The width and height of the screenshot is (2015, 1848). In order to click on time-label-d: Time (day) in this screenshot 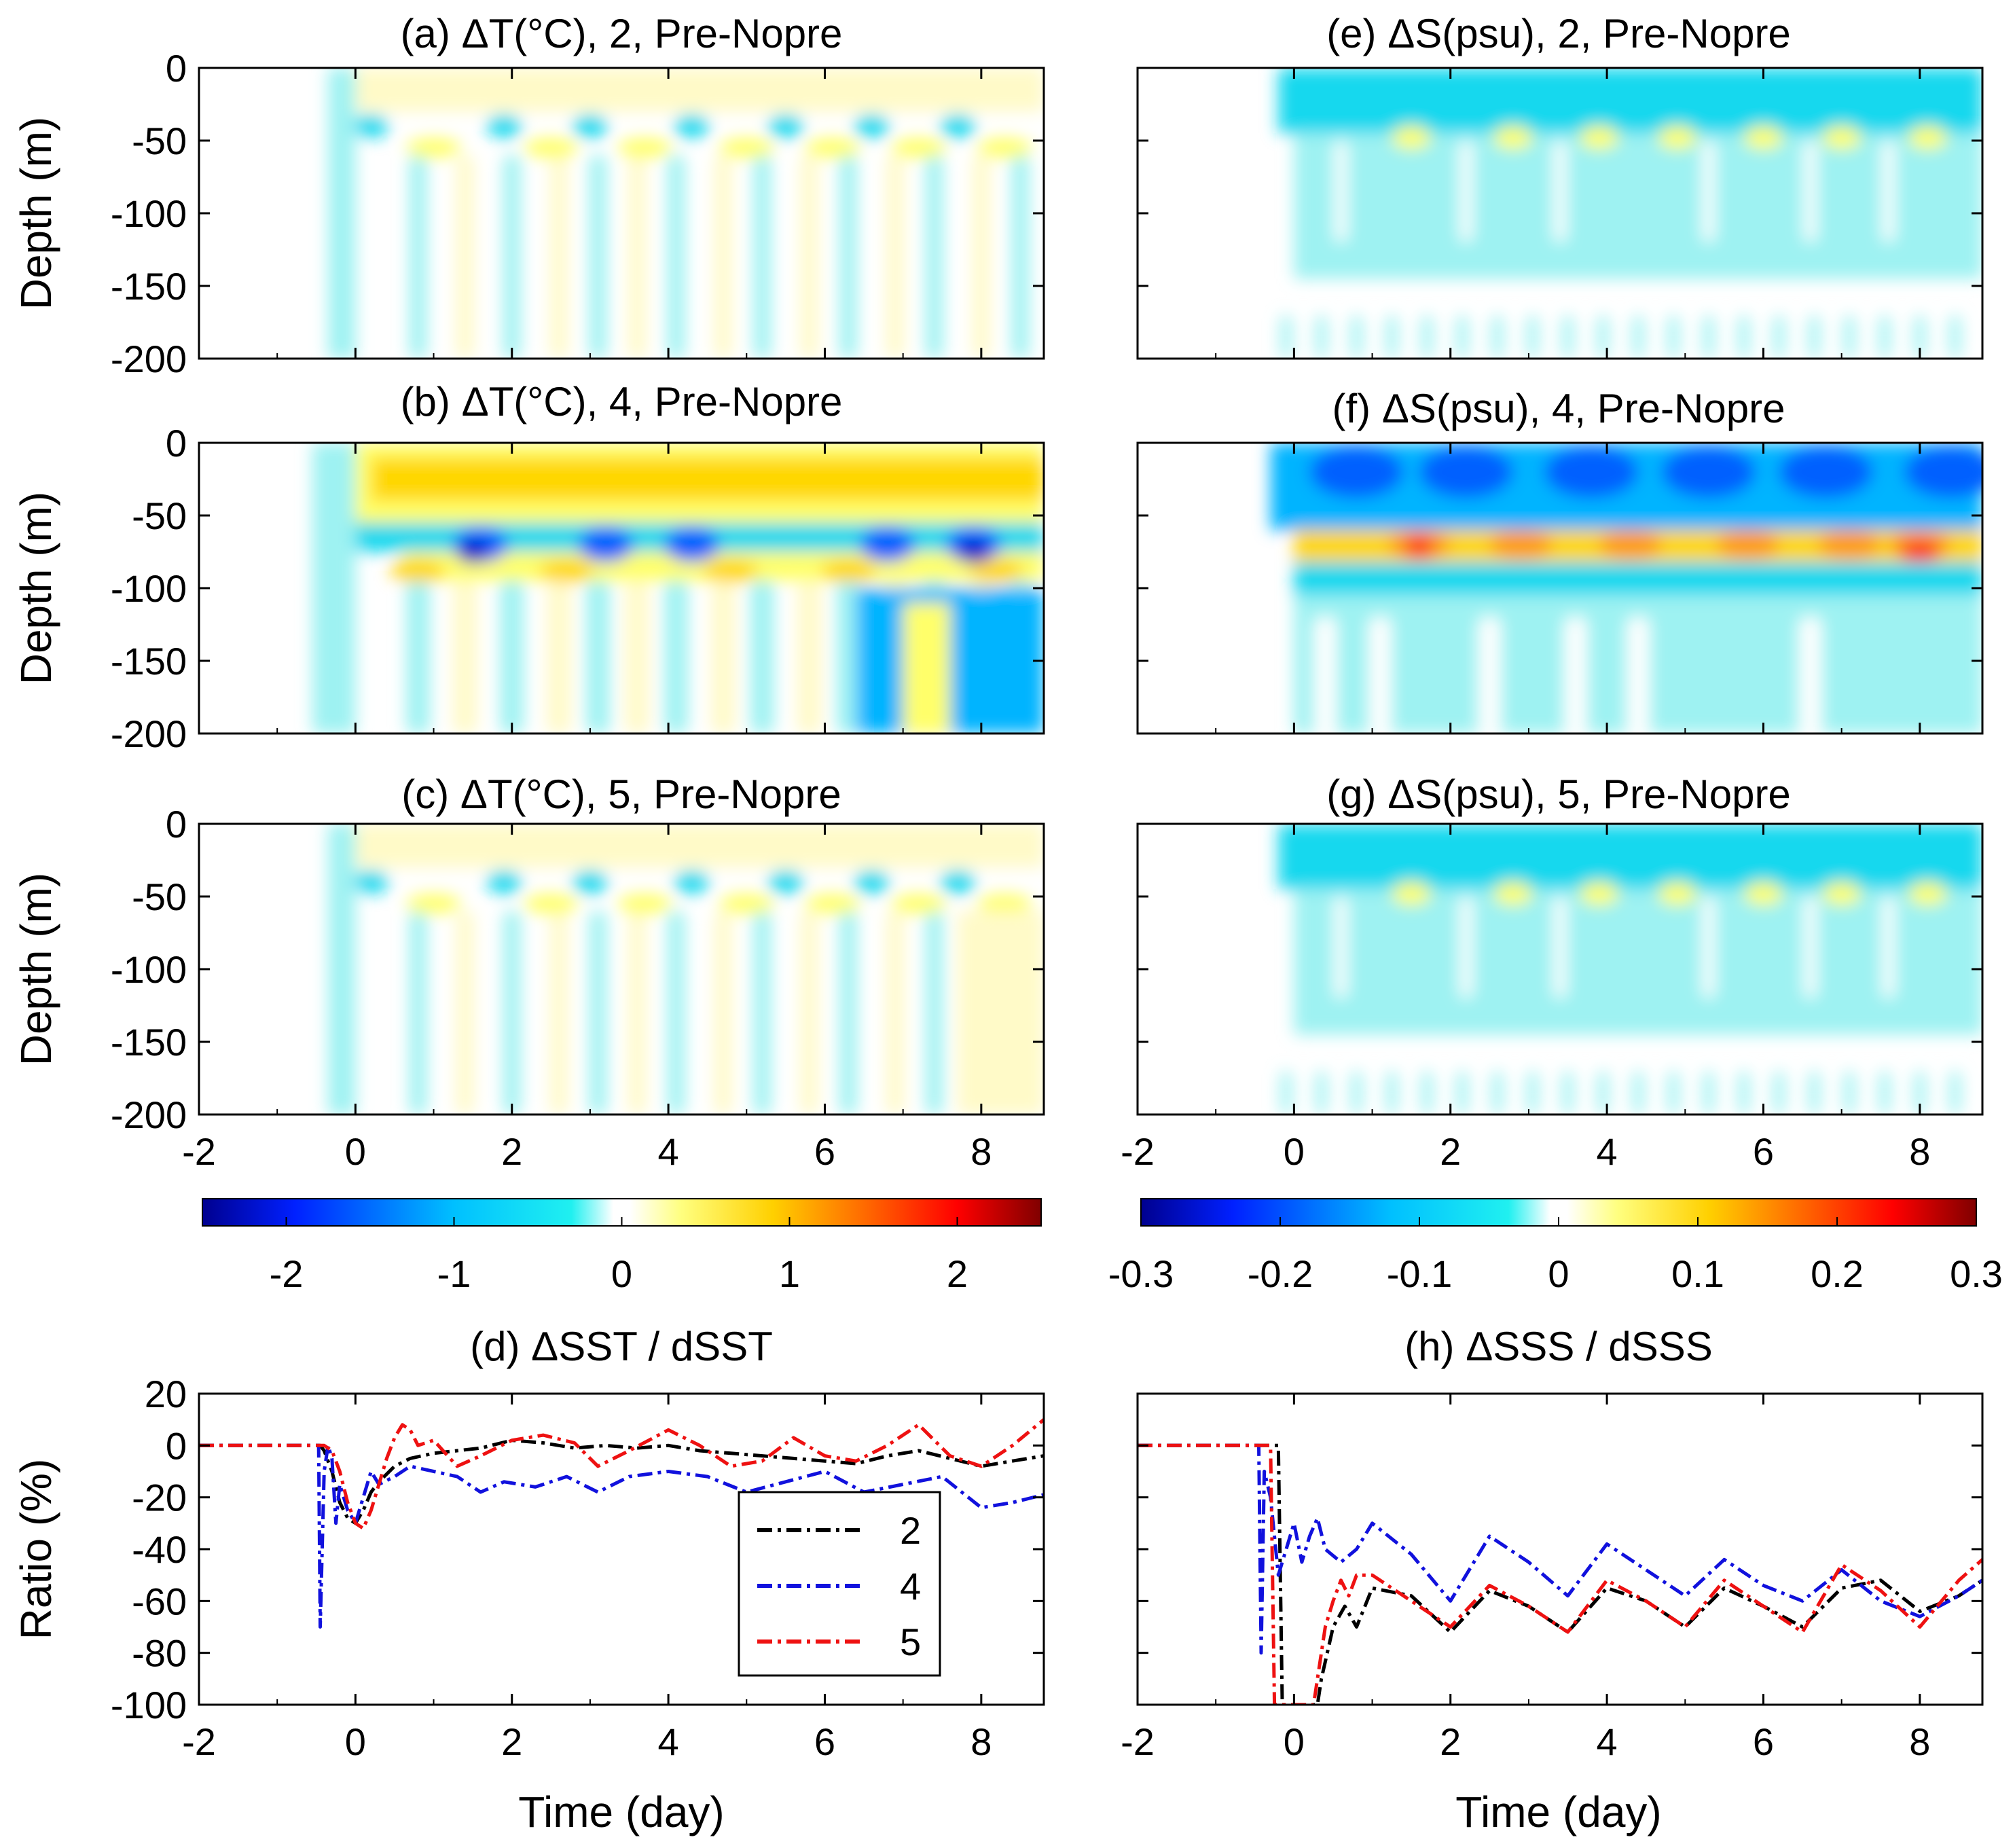, I will do `click(621, 1812)`.